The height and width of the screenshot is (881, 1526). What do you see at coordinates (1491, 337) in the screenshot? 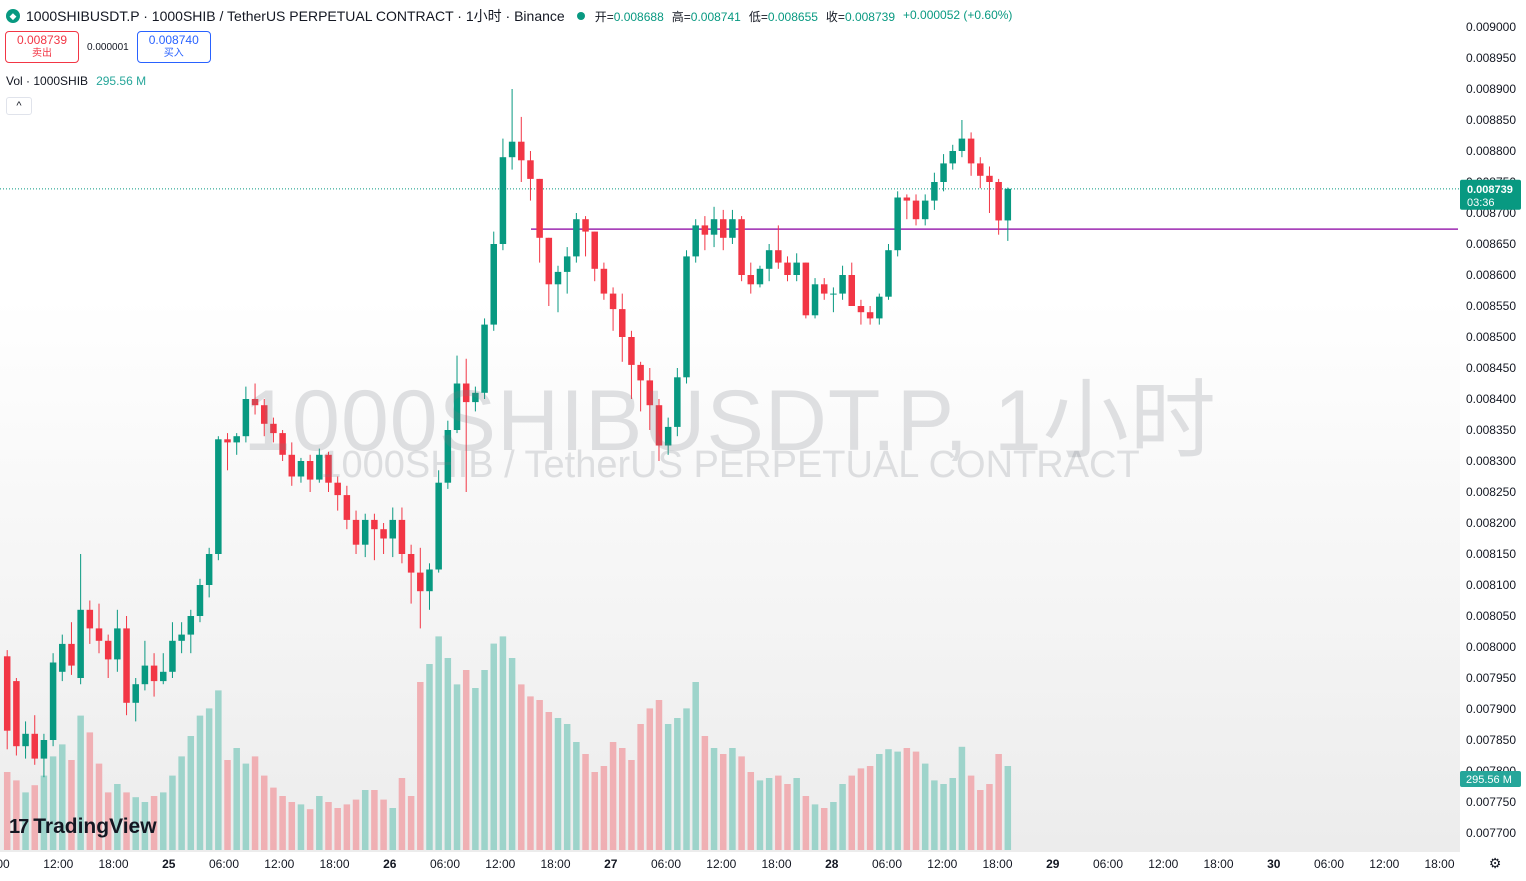
I see `price-tick-label: 0.008500` at bounding box center [1491, 337].